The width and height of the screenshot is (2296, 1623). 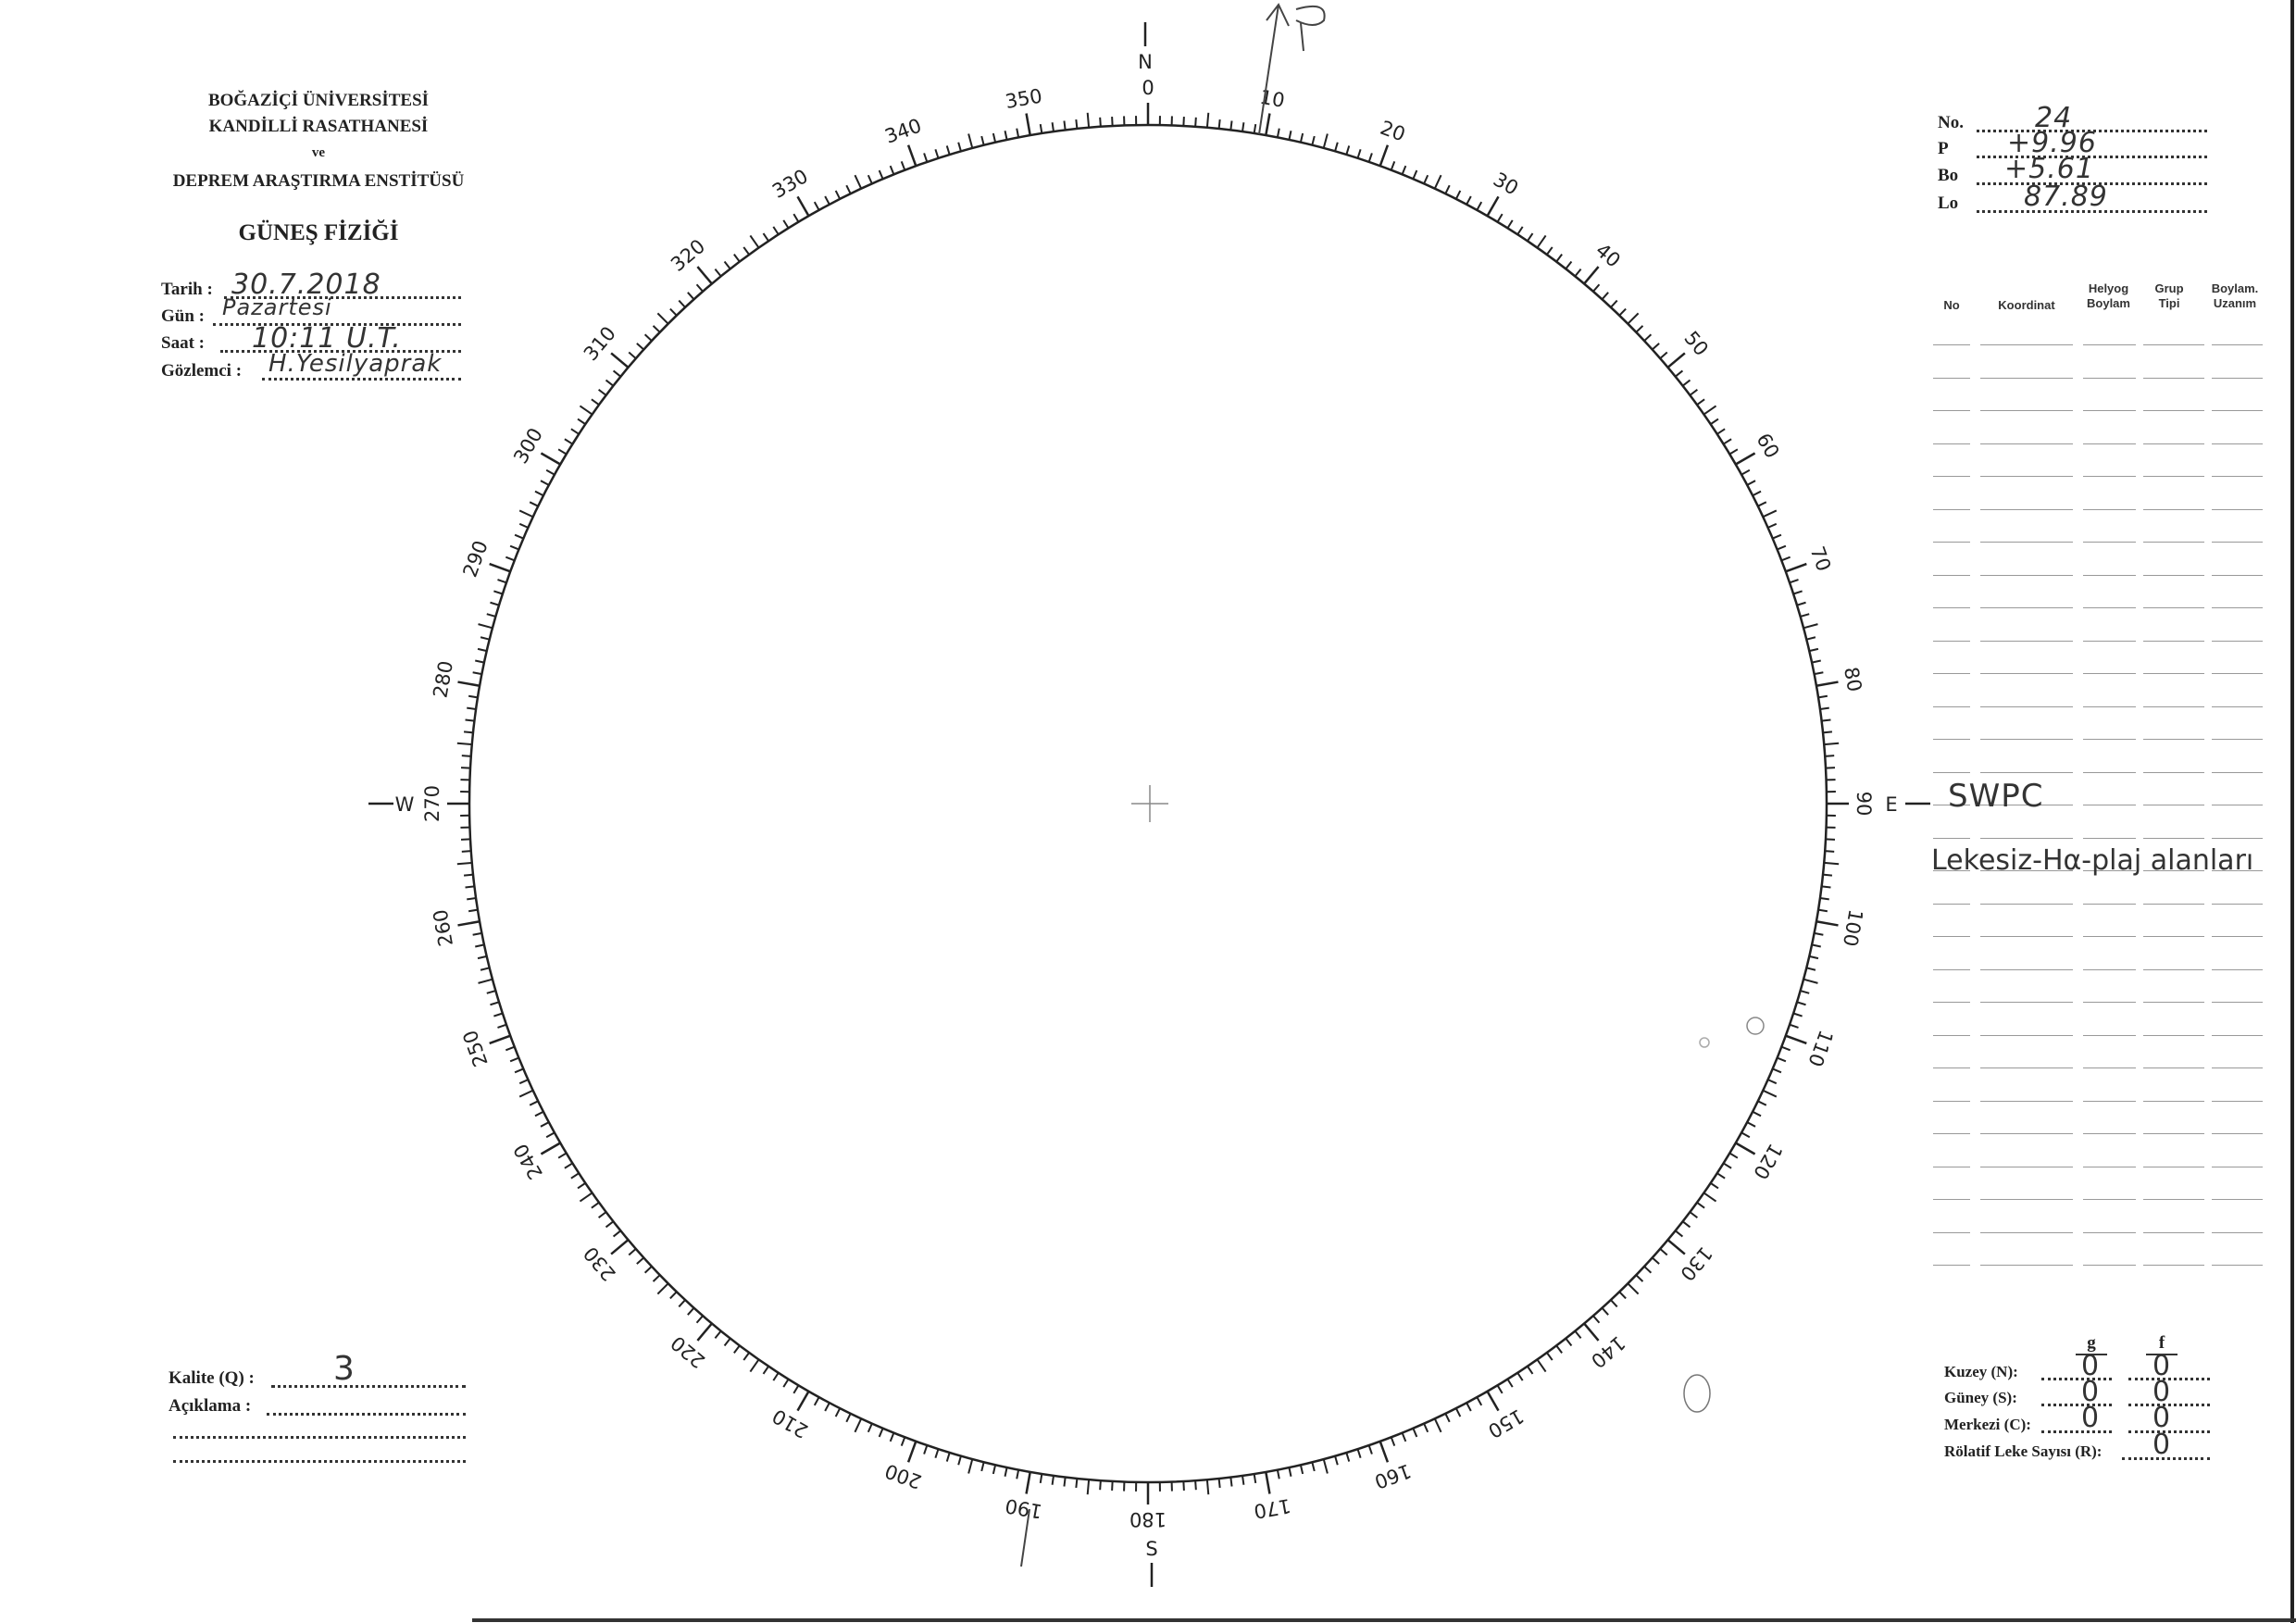 What do you see at coordinates (2162, 1418) in the screenshot?
I see `center-f-value: 0` at bounding box center [2162, 1418].